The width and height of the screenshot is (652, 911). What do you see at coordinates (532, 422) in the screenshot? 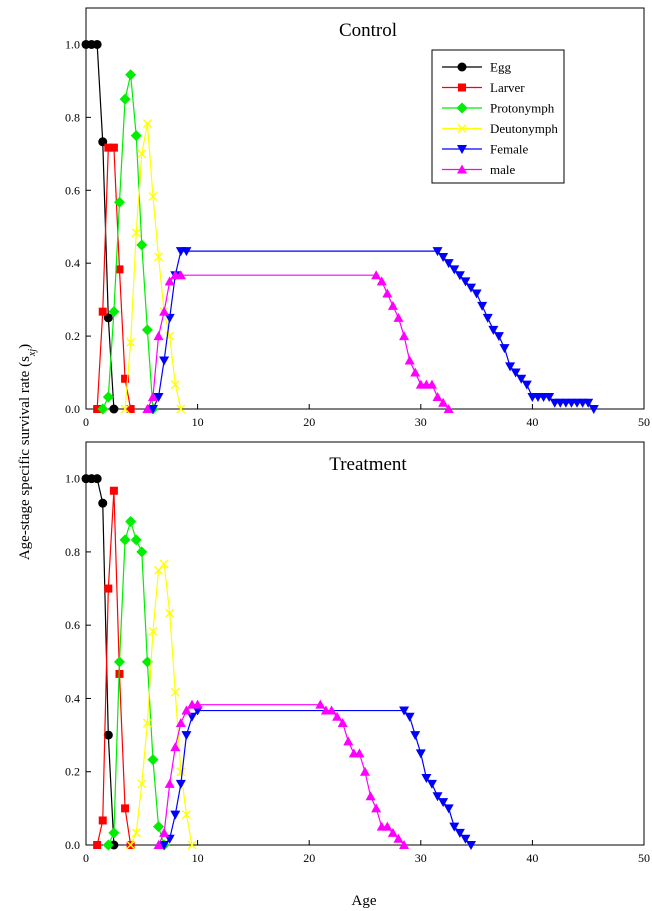
I see `x-tick-label: 40` at bounding box center [532, 422].